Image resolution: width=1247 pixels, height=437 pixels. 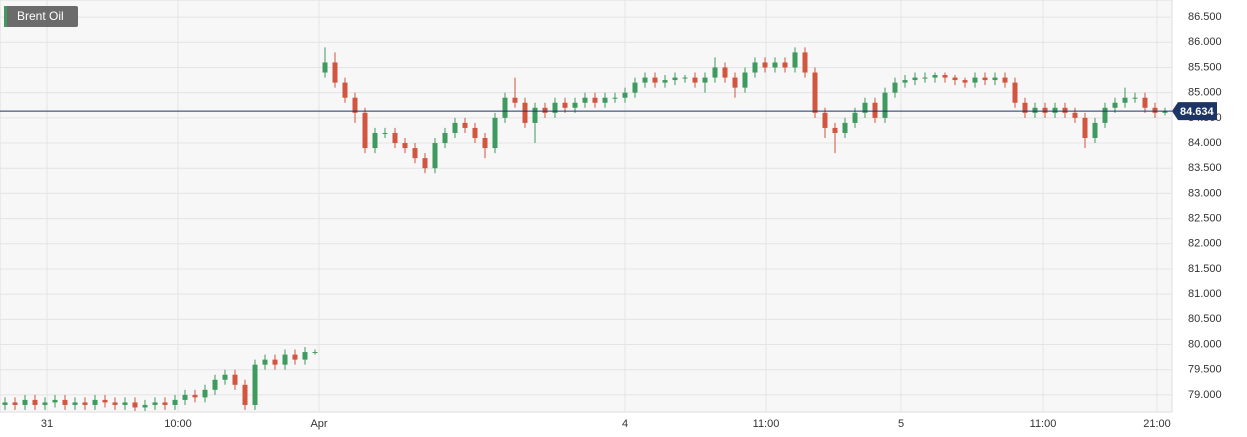 I want to click on y-tick-label: 86.000, so click(x=1205, y=42).